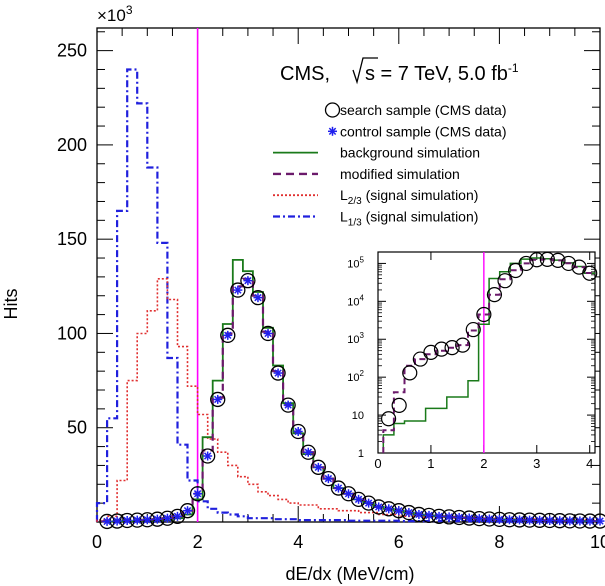 The height and width of the screenshot is (586, 605). Describe the element at coordinates (72, 333) in the screenshot. I see `y-tick-label: 100` at that location.